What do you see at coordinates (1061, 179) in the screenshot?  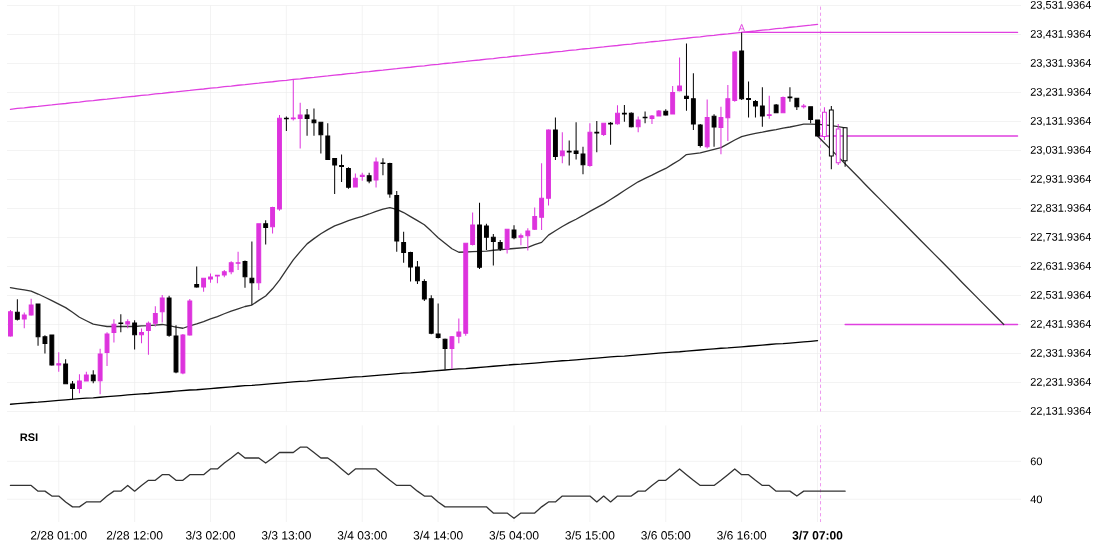 I see `y-tick-label: 22,931.9364` at bounding box center [1061, 179].